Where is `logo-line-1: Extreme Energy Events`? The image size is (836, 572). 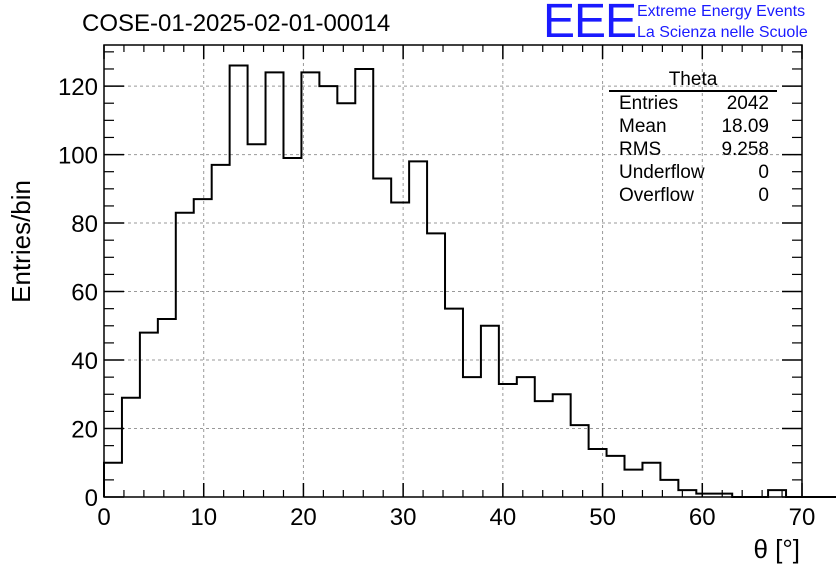
logo-line-1: Extreme Energy Events is located at coordinates (721, 11).